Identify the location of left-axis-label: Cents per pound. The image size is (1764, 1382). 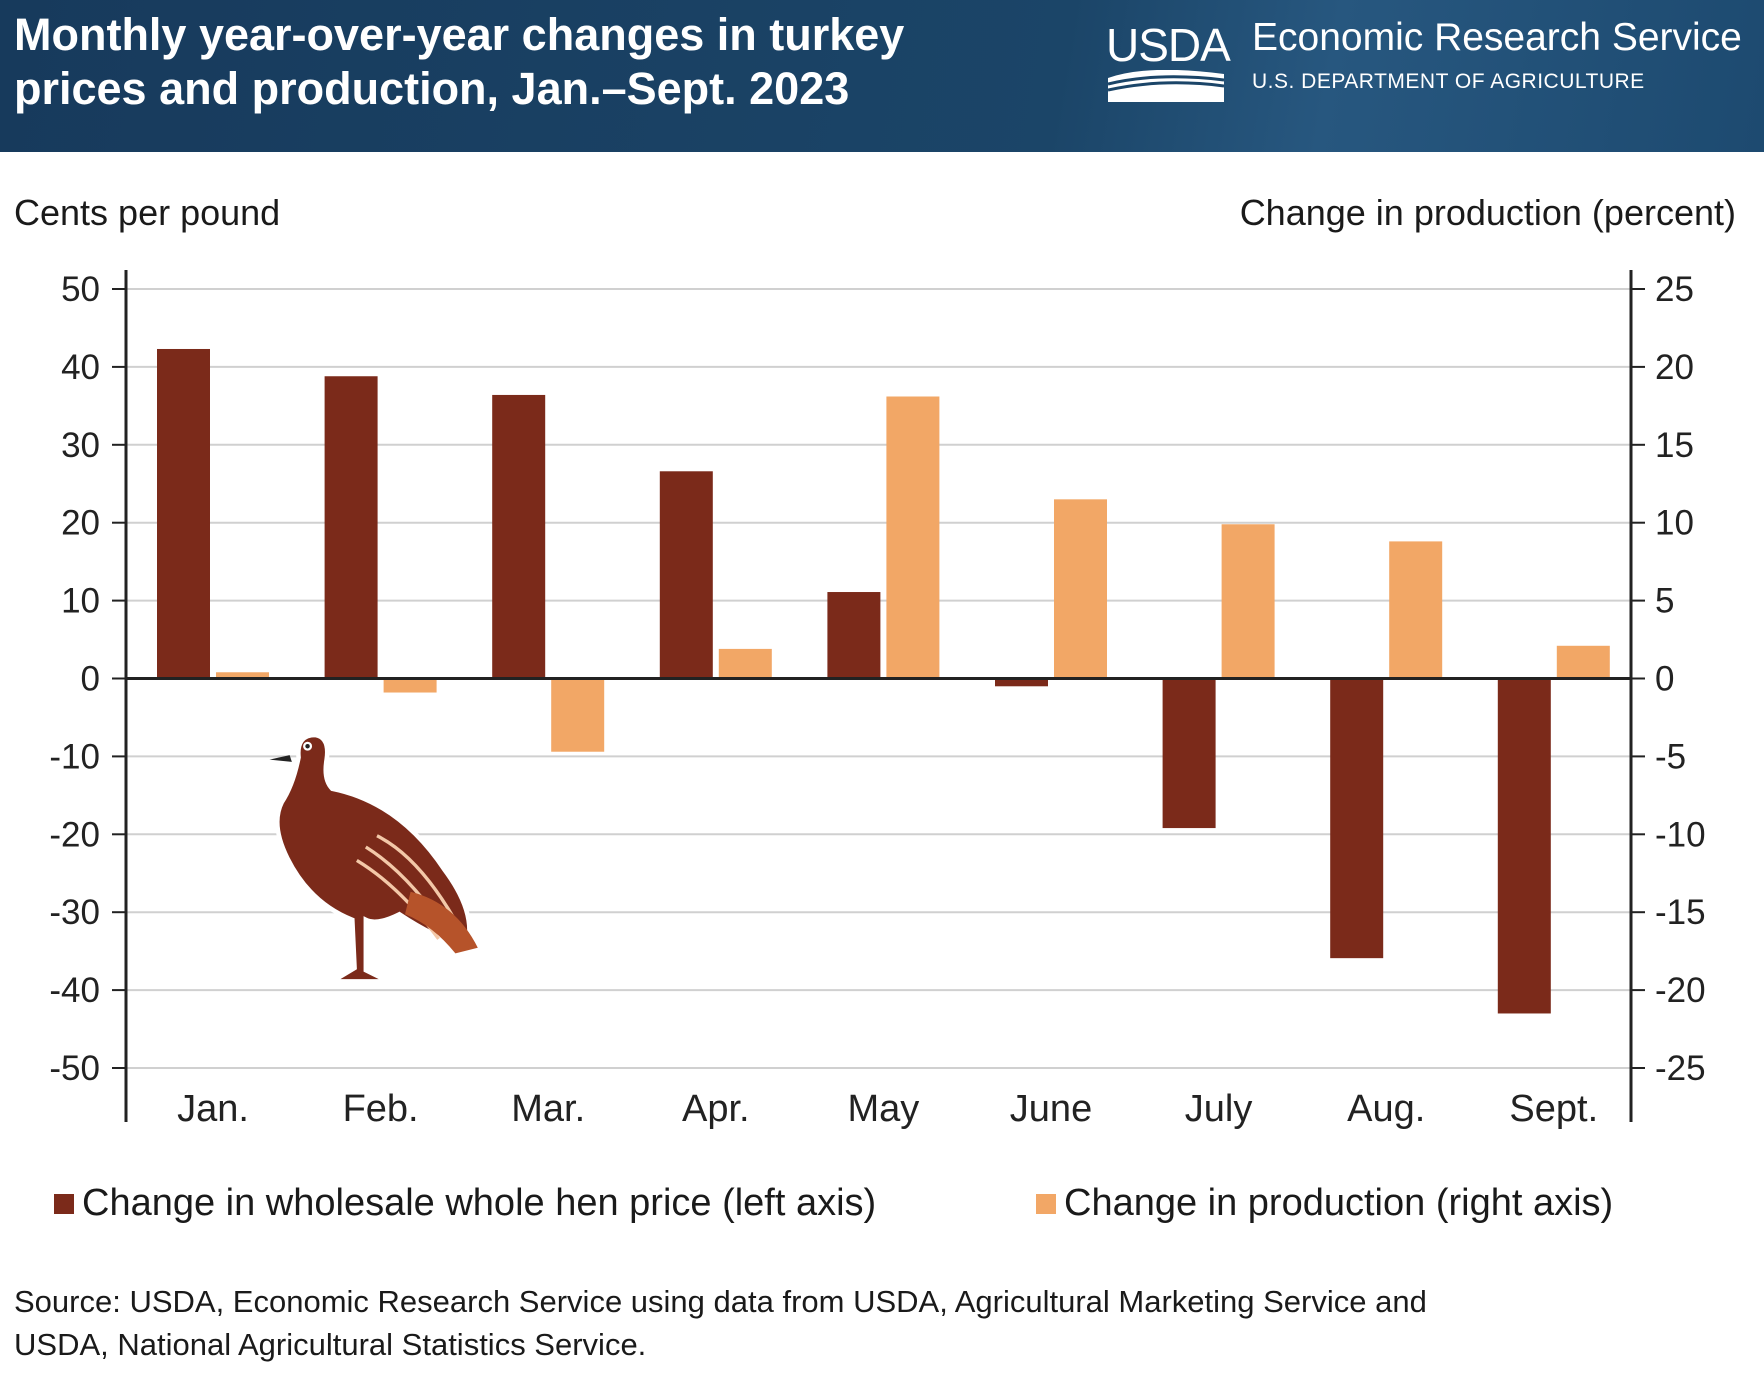
(147, 212).